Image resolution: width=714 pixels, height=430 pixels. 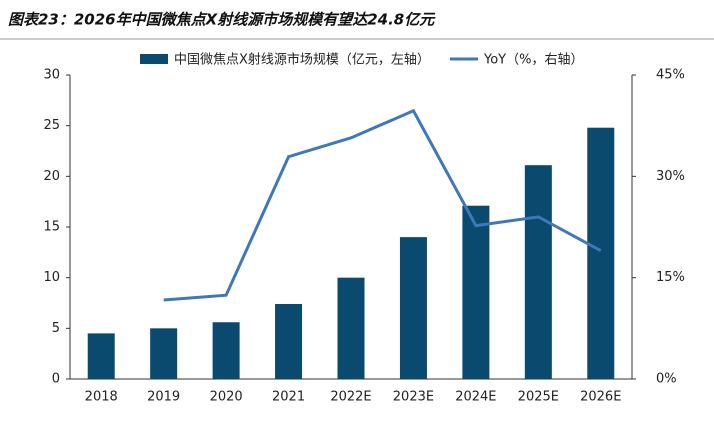 What do you see at coordinates (222, 20) in the screenshot?
I see `chart-title: 图表23：2026年中国微焦点X射线源市场规模有望达24.8亿元` at bounding box center [222, 20].